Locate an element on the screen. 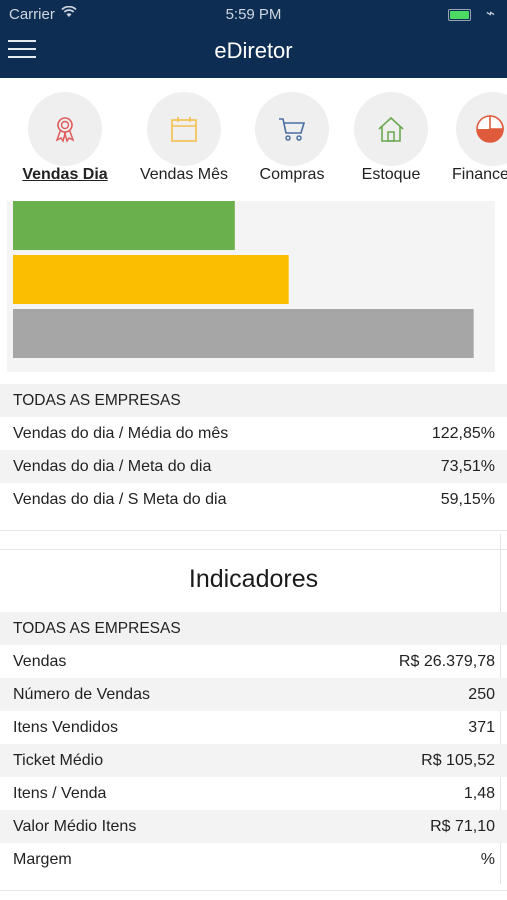 This screenshot has height=900, width=507. row-value: 59,15% is located at coordinates (467, 499).